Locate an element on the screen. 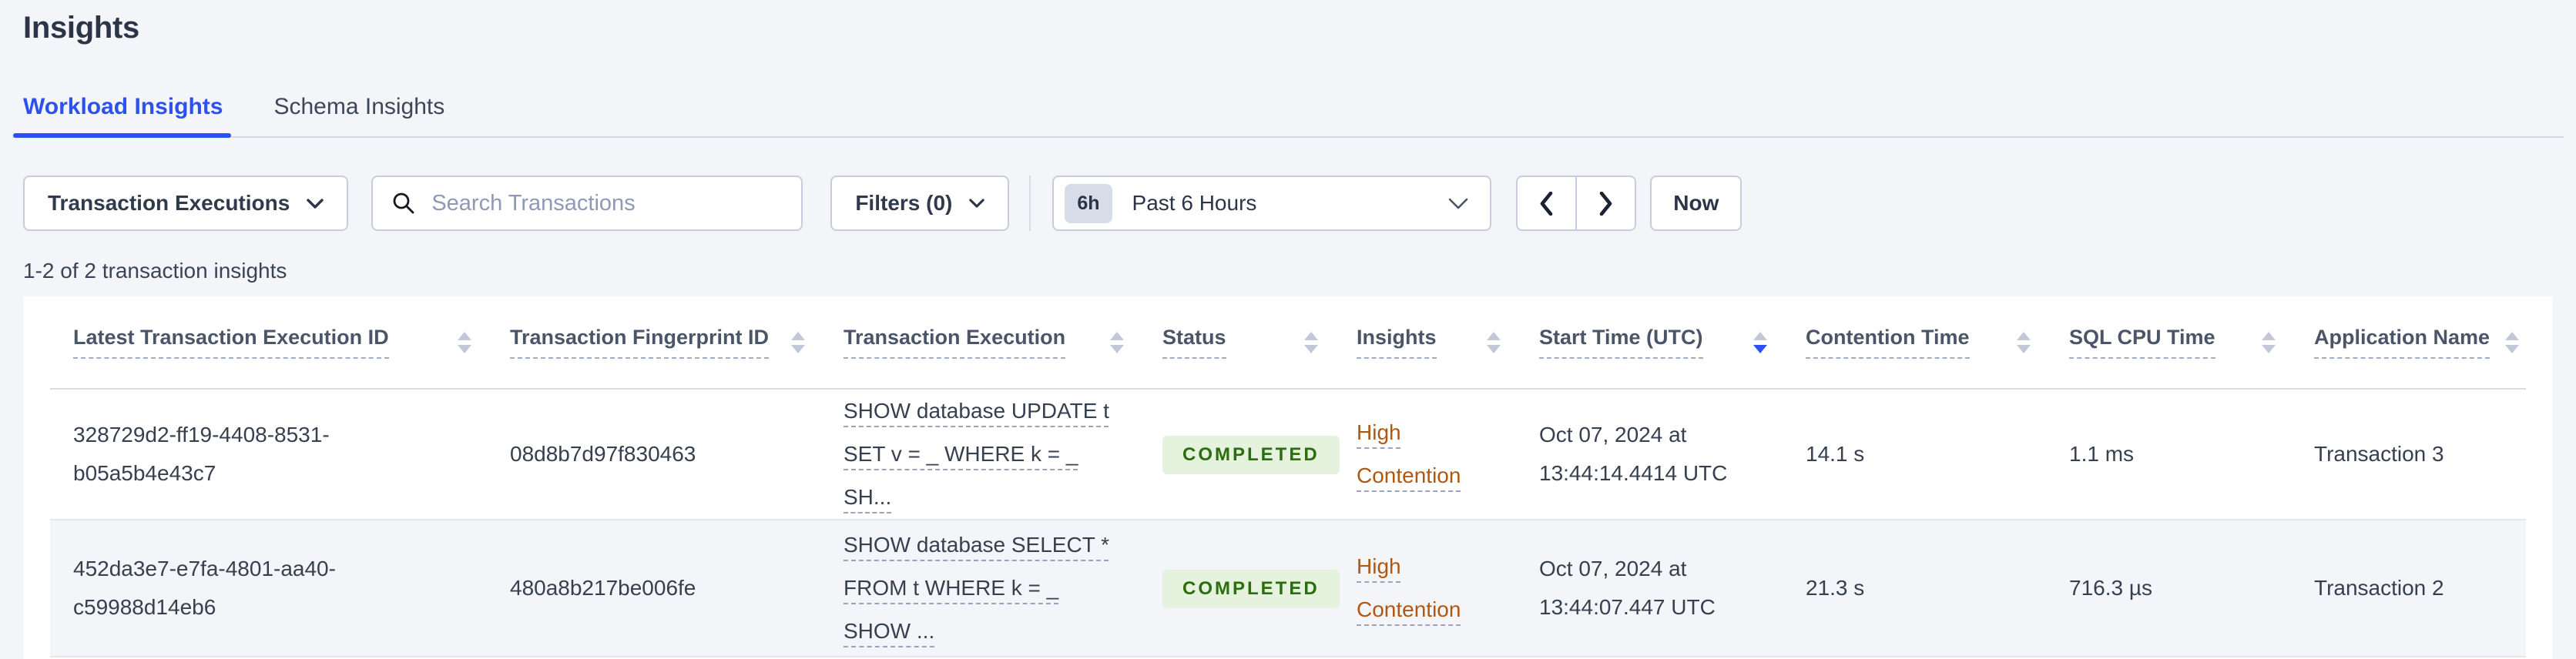 The height and width of the screenshot is (659, 2576). search-box is located at coordinates (587, 203).